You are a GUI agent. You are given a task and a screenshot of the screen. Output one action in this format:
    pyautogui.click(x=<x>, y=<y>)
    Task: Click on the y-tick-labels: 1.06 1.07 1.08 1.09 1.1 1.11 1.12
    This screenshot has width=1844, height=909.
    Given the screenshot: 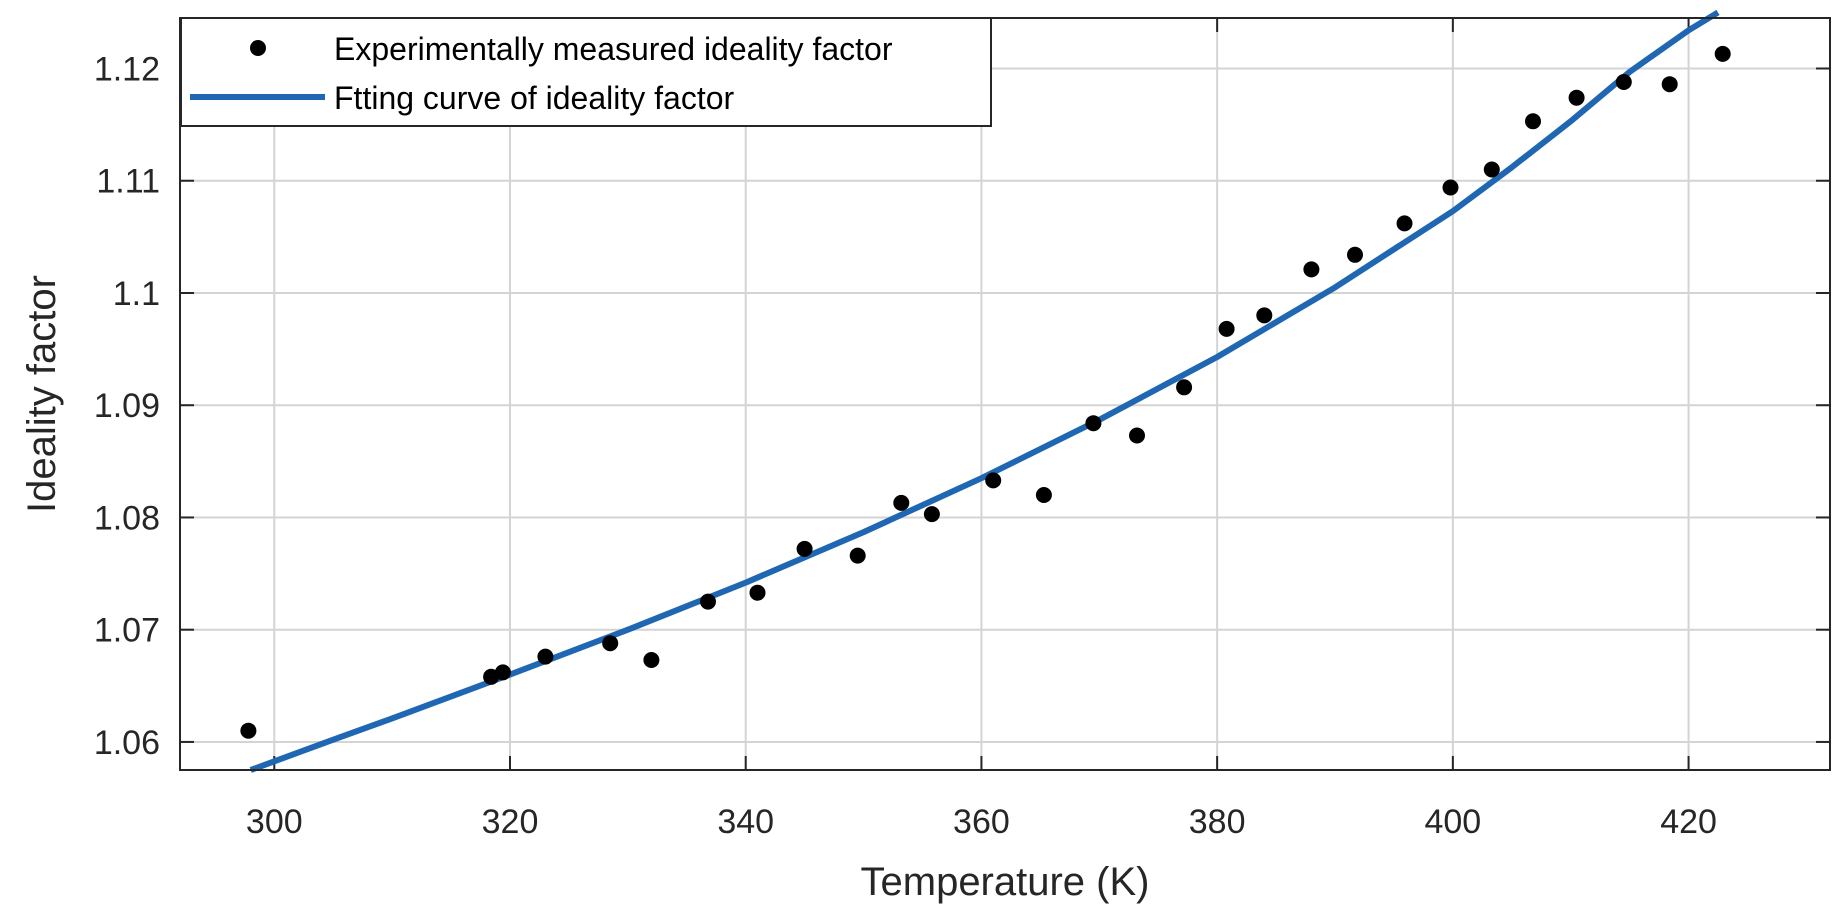 What is the action you would take?
    pyautogui.click(x=127, y=406)
    